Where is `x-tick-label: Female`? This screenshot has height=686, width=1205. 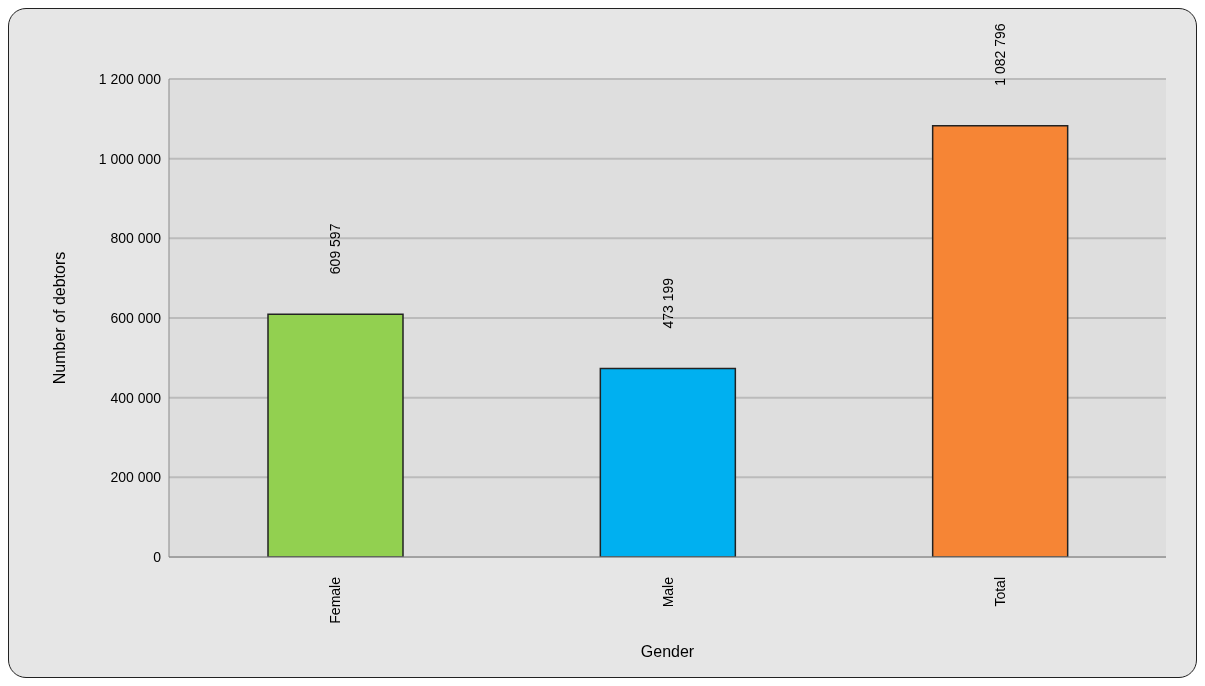 x-tick-label: Female is located at coordinates (335, 600).